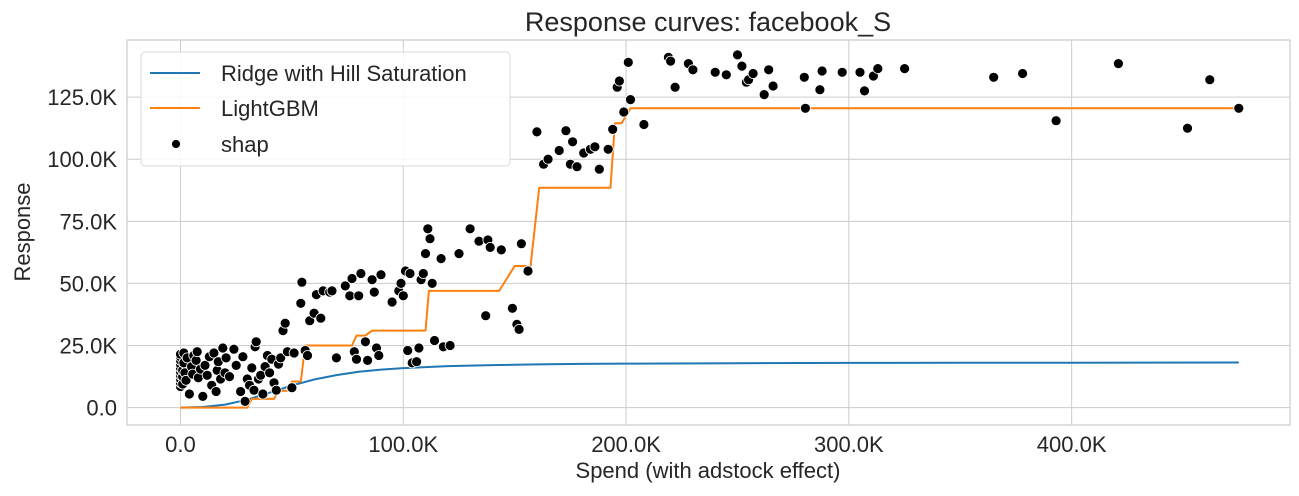 The height and width of the screenshot is (496, 1299). I want to click on x-tick-label: 0.0, so click(180, 444).